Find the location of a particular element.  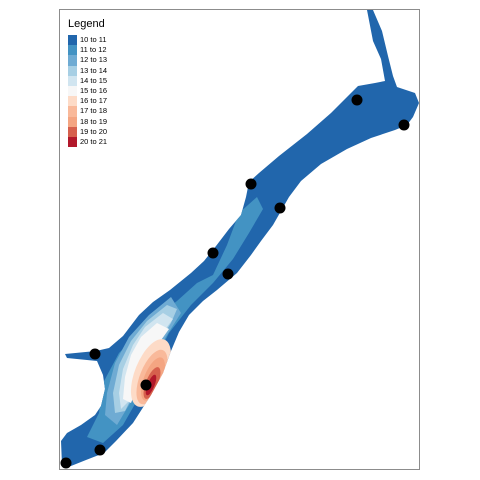

legend-item: 16 to 17 is located at coordinates (88, 101).